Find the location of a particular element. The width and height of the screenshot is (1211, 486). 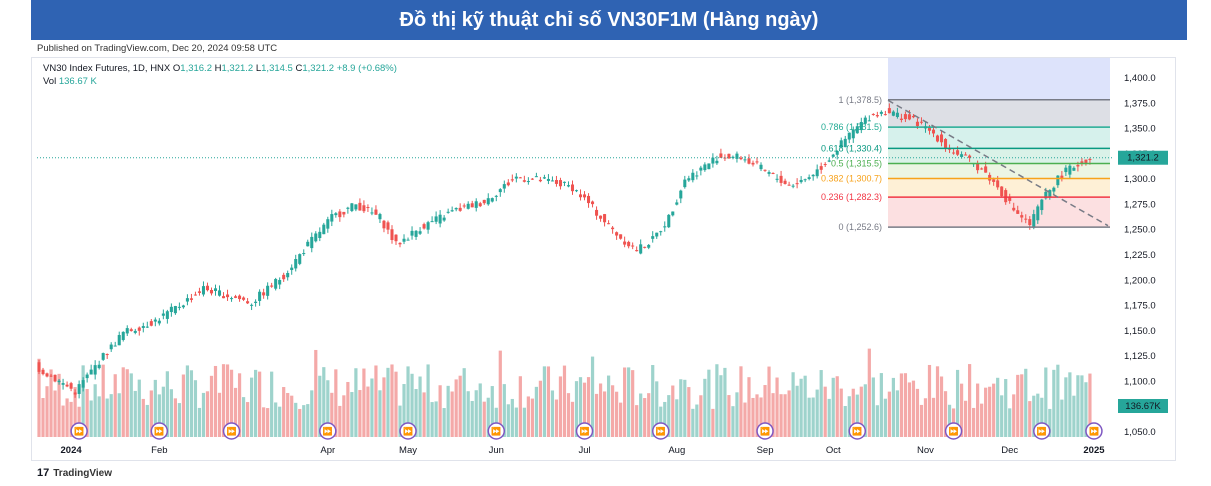

event-marker is located at coordinates (159, 431).